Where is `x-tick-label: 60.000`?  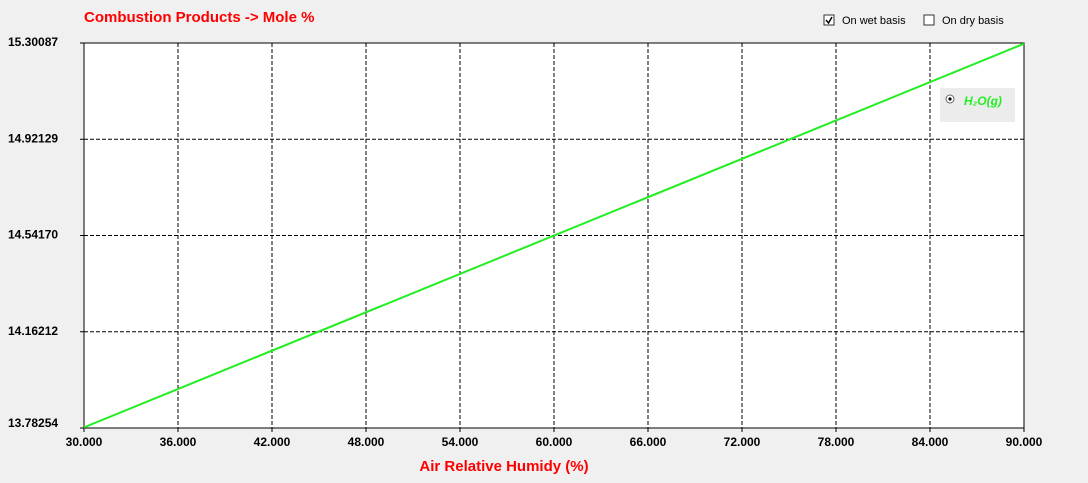 x-tick-label: 60.000 is located at coordinates (554, 442).